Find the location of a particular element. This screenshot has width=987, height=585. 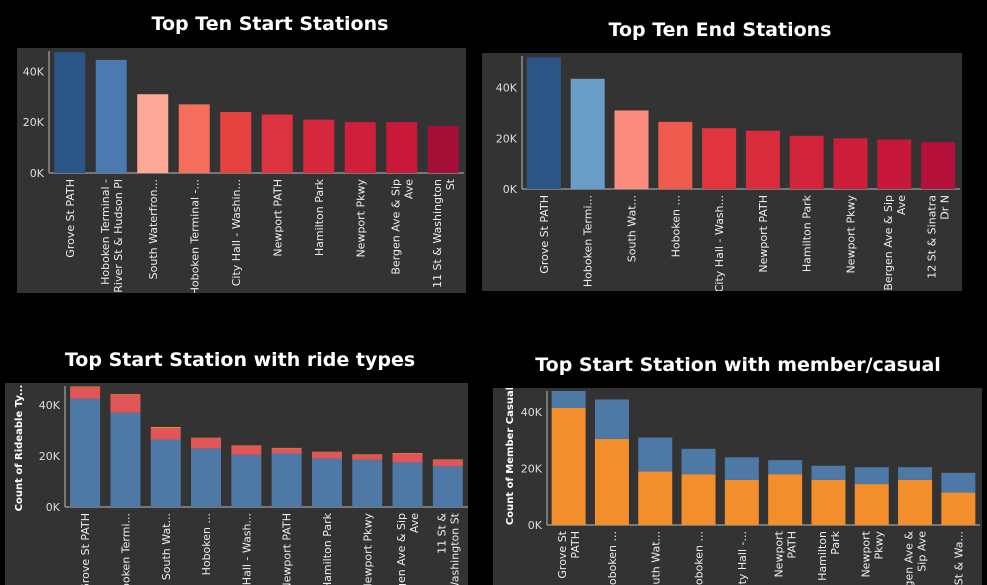

x-tick-label: Hamilton is located at coordinates (822, 556).